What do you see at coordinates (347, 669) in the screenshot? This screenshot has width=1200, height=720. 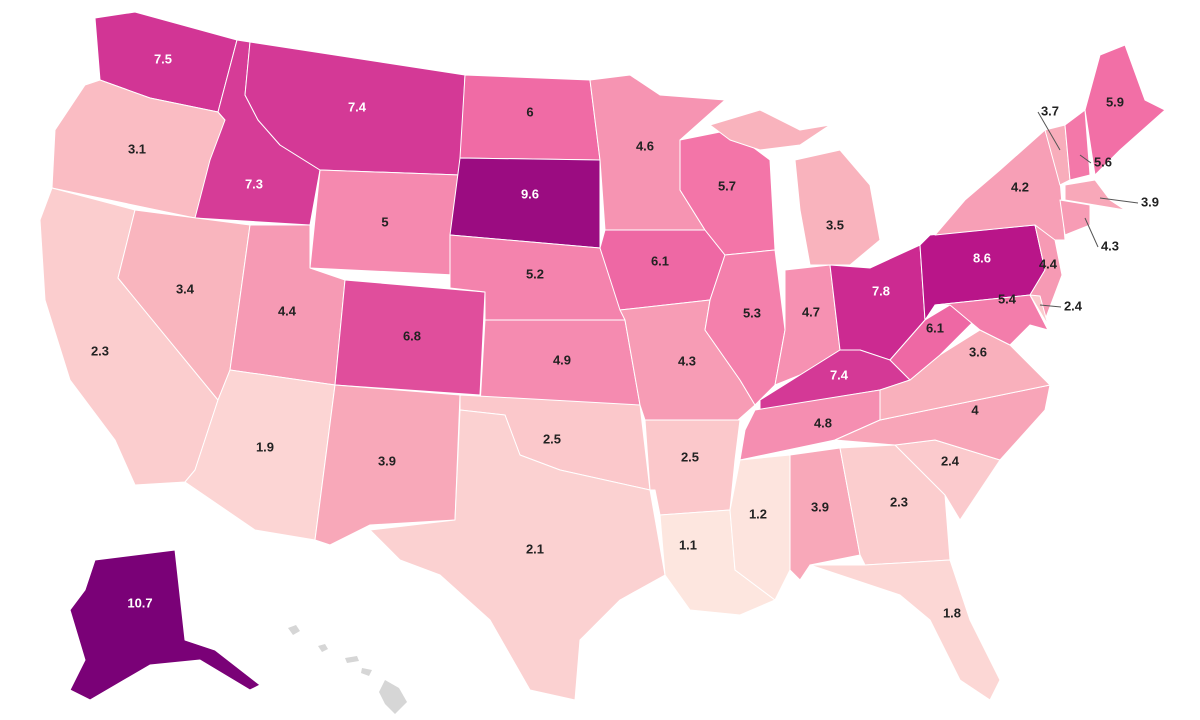 I see `hawaii` at bounding box center [347, 669].